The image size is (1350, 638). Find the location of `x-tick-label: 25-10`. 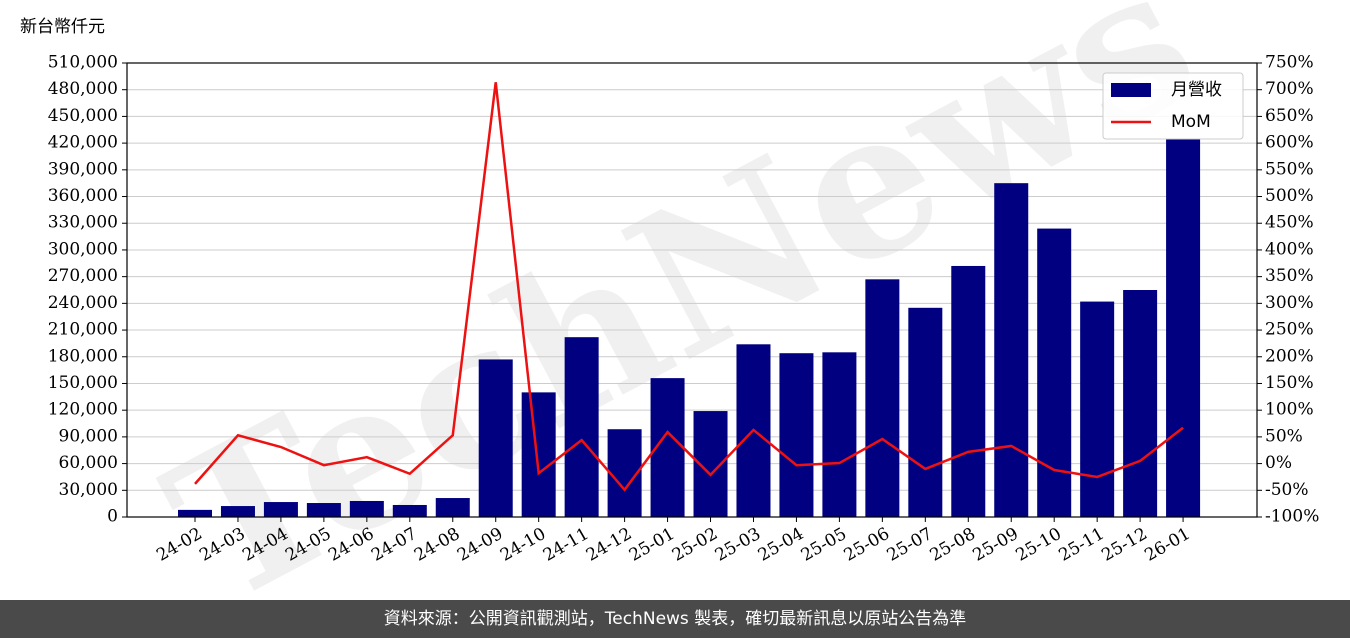

x-tick-label: 25-10 is located at coordinates (1039, 545).